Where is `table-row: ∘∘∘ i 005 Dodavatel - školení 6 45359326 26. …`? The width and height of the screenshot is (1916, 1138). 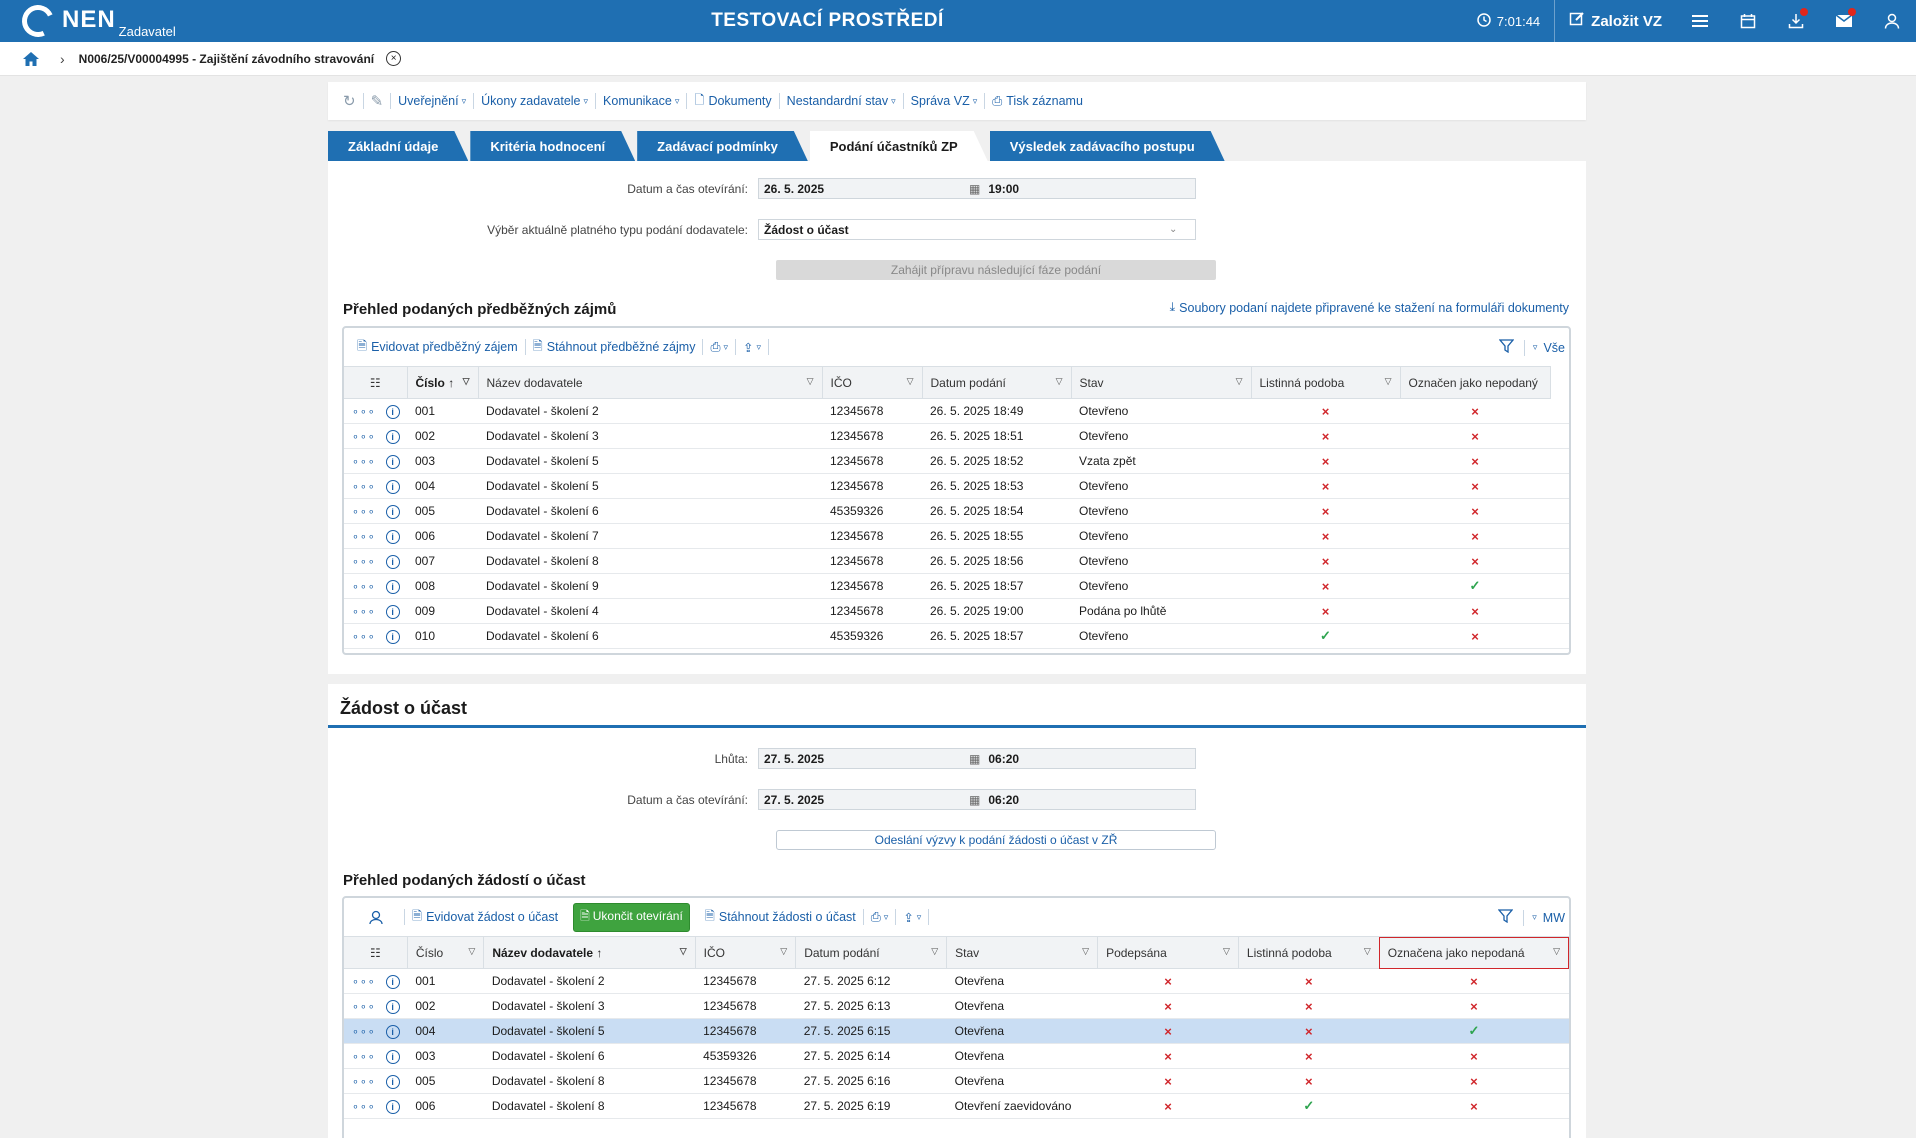
table-row: ∘∘∘ i 005 Dodavatel - školení 6 45359326 26. … is located at coordinates (956, 511).